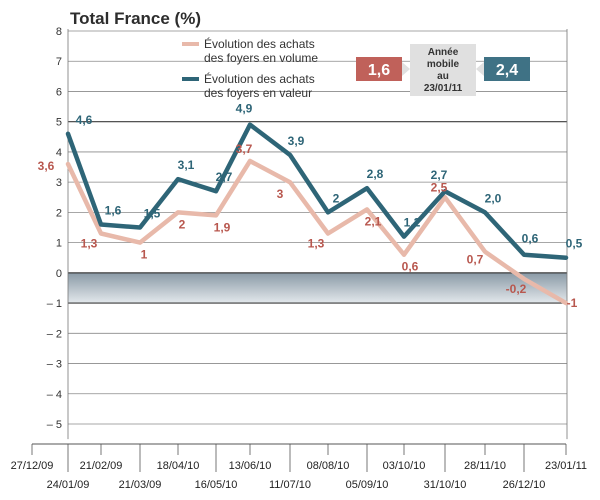 Image resolution: width=600 pixels, height=500 pixels. Describe the element at coordinates (516, 289) in the screenshot. I see `volume-data-label: -0,2` at that location.